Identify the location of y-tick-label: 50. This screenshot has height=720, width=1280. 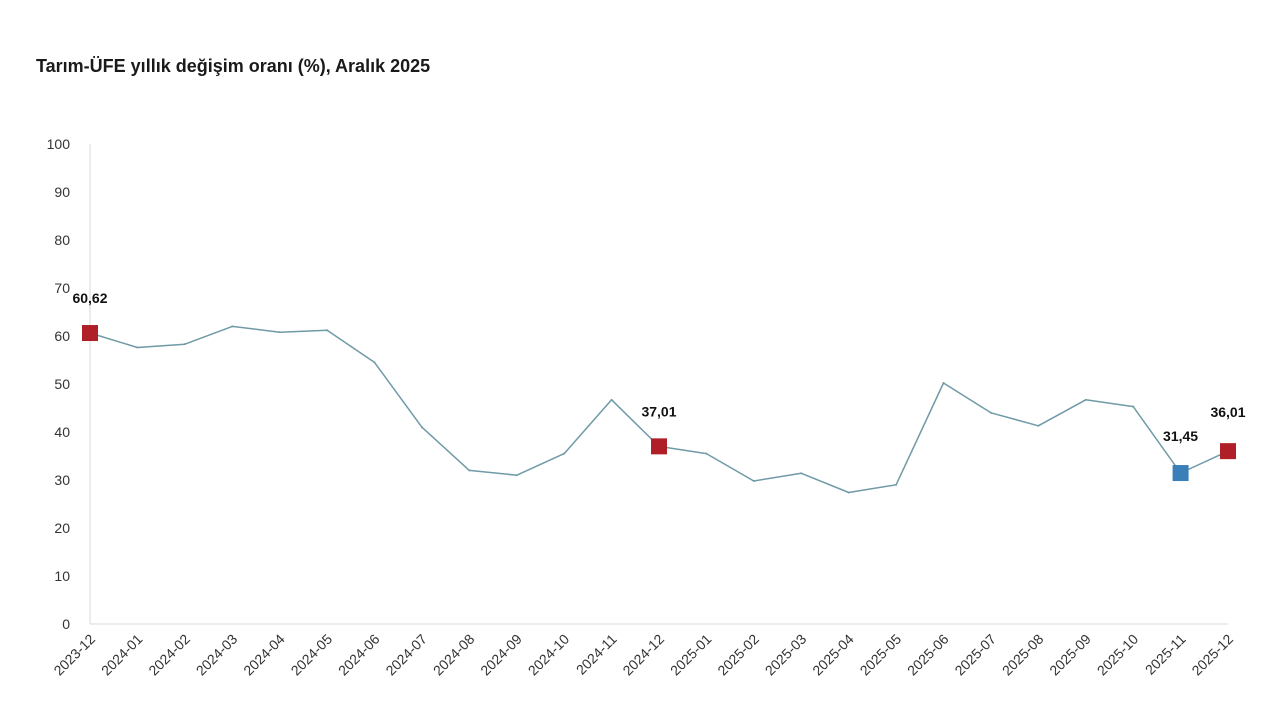
(62, 384).